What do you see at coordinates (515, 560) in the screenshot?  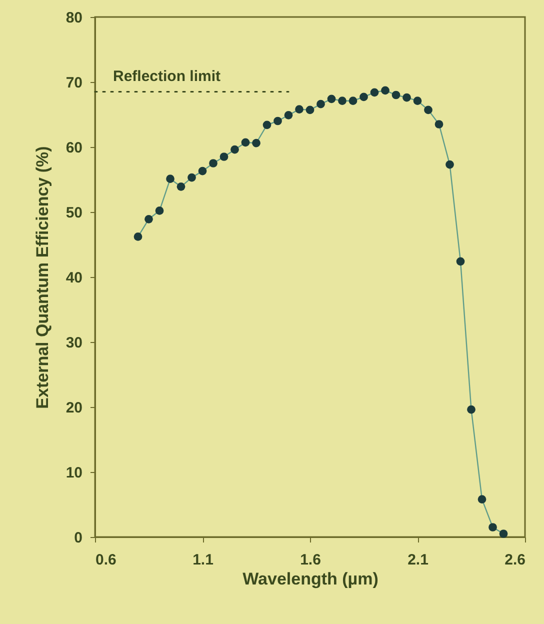 I see `x-tick-label: 2.6` at bounding box center [515, 560].